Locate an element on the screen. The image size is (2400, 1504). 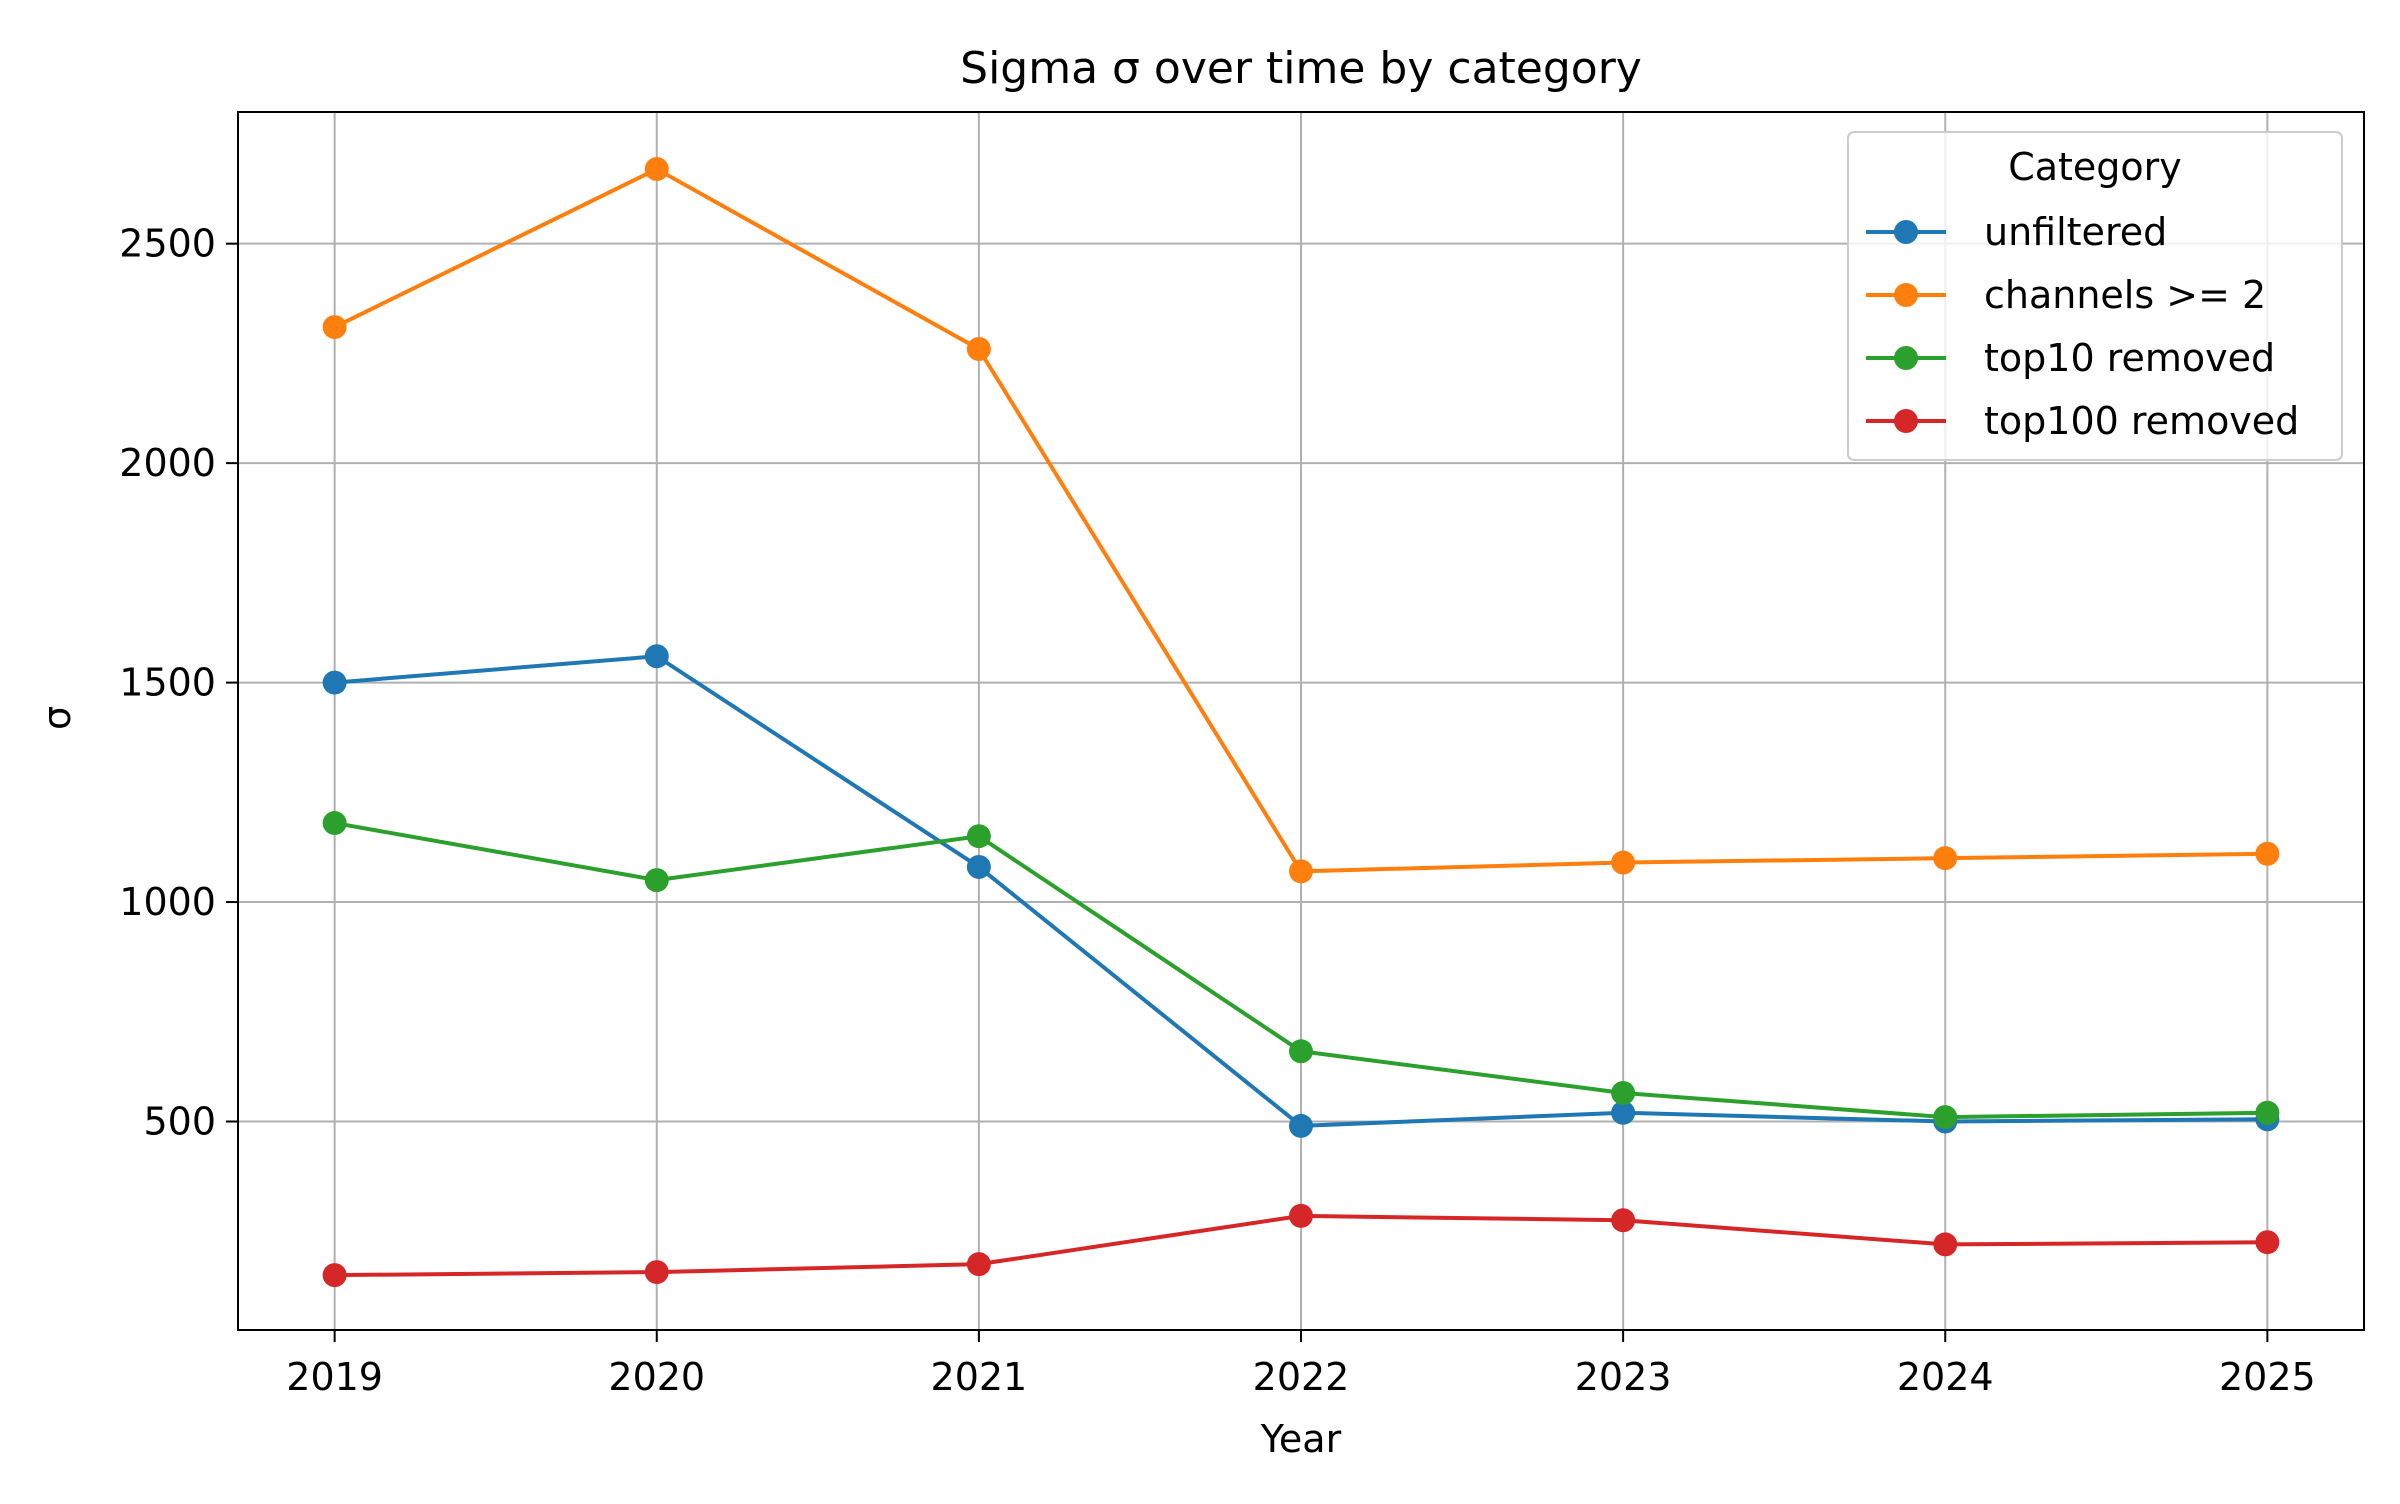
chart-title: Sigma σ over time by category is located at coordinates (1301, 68).